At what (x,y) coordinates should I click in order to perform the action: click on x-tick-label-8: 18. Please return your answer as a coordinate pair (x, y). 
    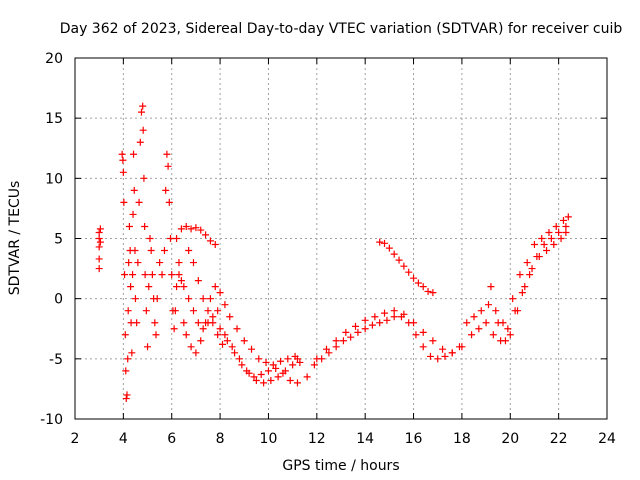
    Looking at the image, I should click on (462, 439).